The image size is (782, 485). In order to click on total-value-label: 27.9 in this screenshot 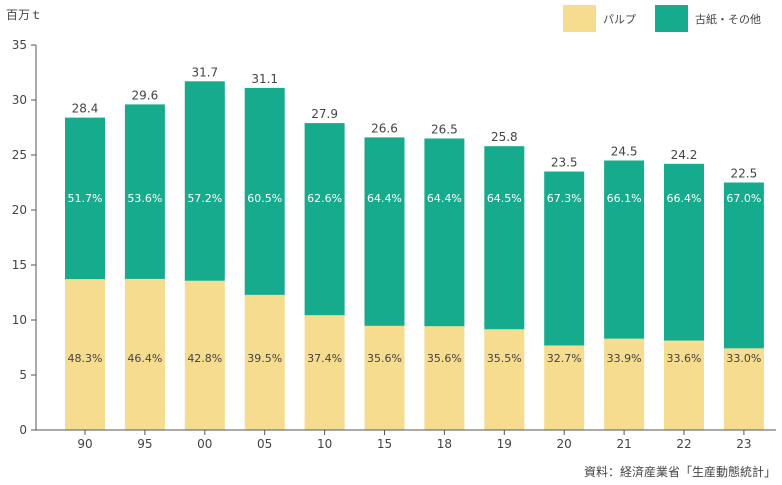, I will do `click(324, 114)`.